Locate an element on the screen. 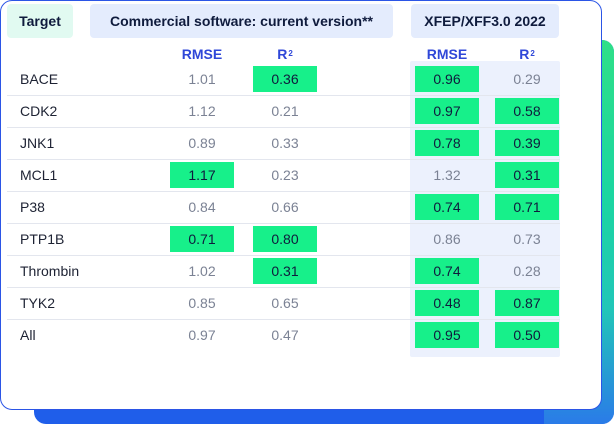 This screenshot has width=614, height=424. xfep-rmse-label: RMSE is located at coordinates (447, 54).